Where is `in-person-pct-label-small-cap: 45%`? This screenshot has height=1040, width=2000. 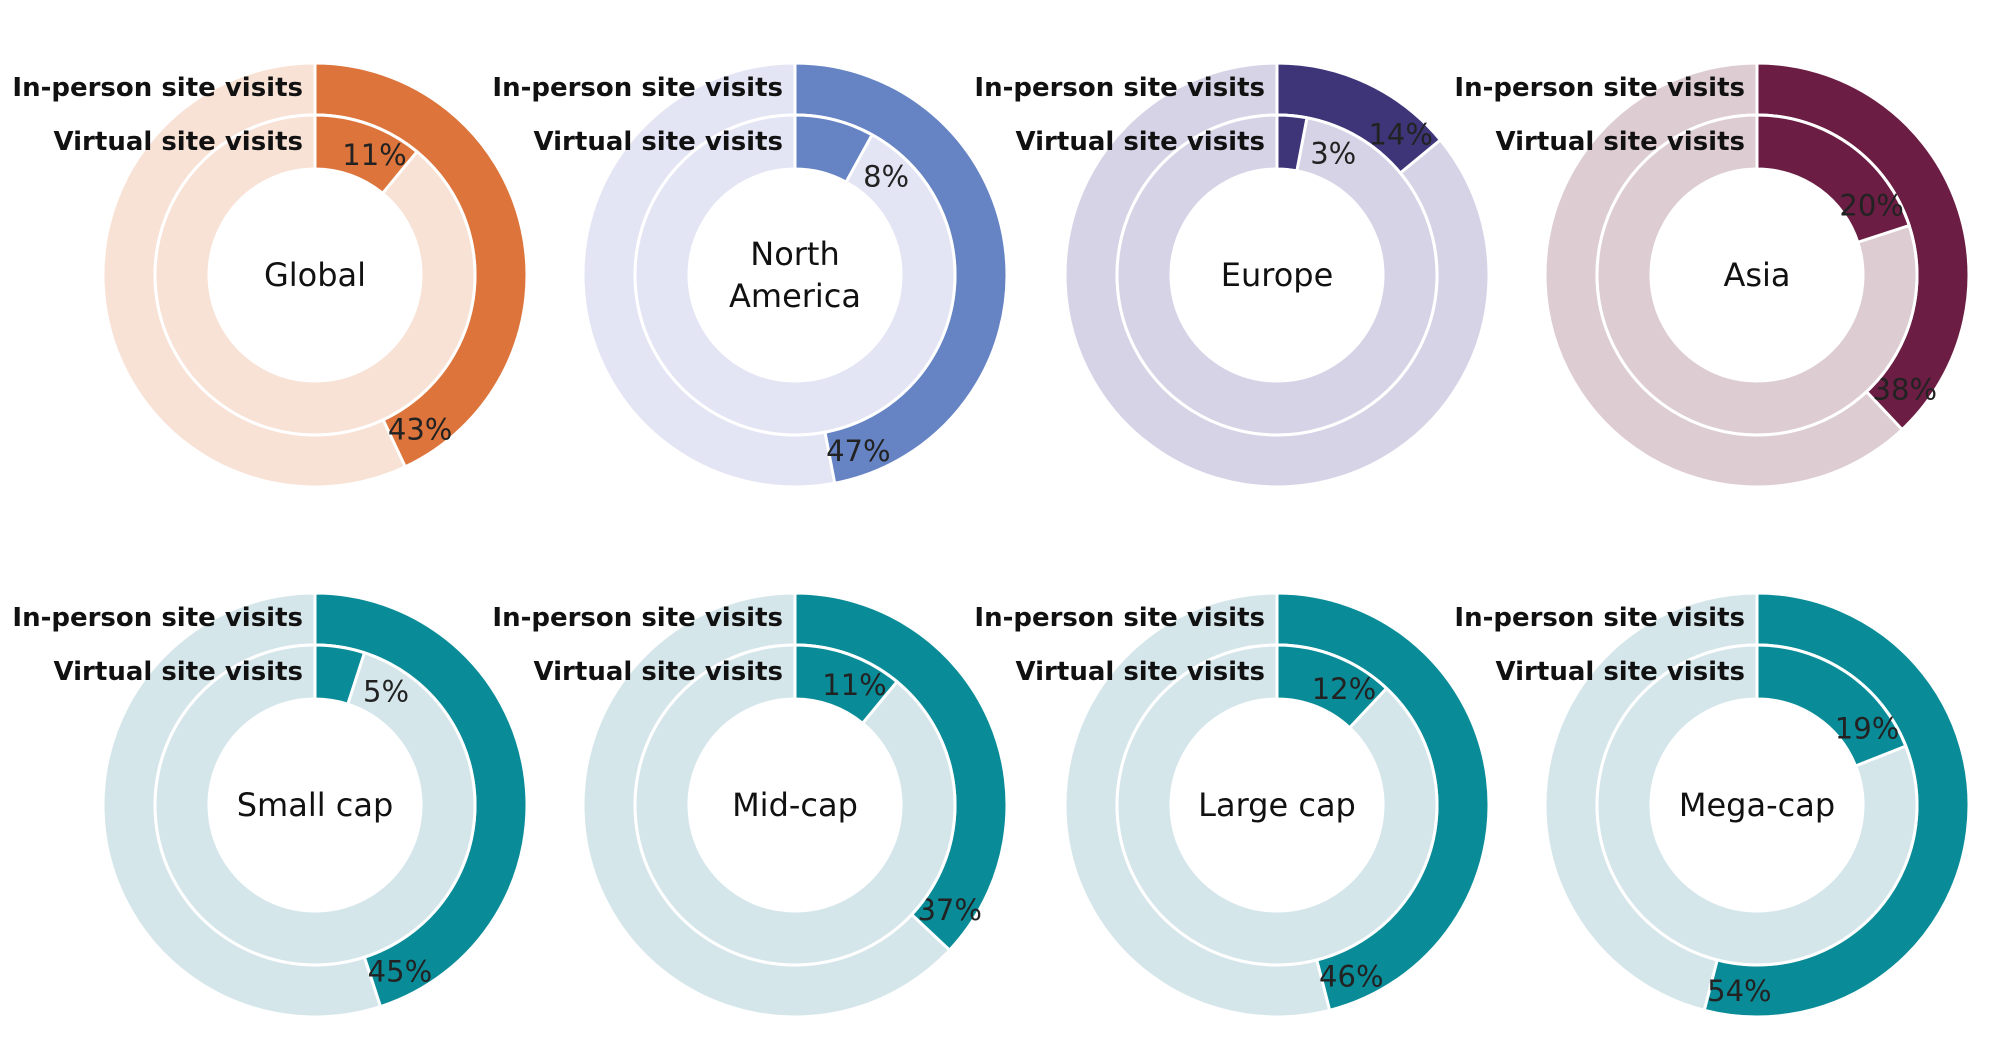 in-person-pct-label-small-cap: 45% is located at coordinates (400, 972).